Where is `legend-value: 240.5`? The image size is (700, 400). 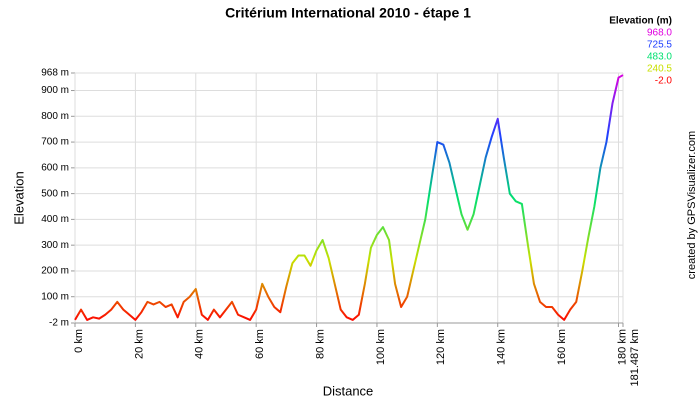
legend-value: 240.5 is located at coordinates (659, 69).